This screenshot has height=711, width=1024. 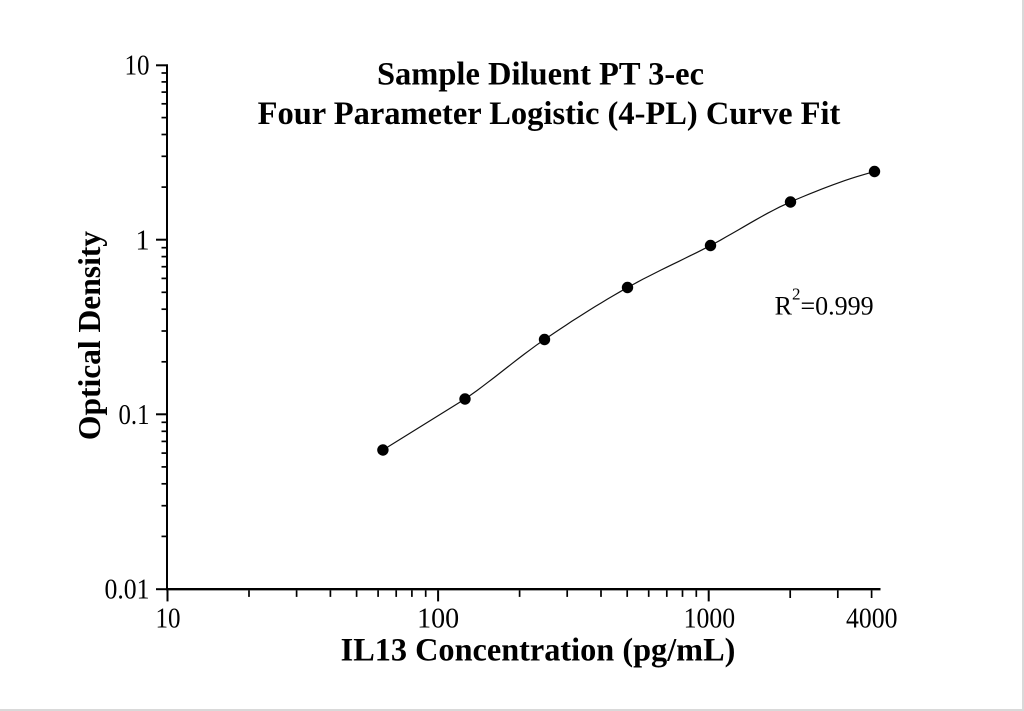 I want to click on svg-text: Sample Diluent PT 3-ec, so click(x=540, y=74).